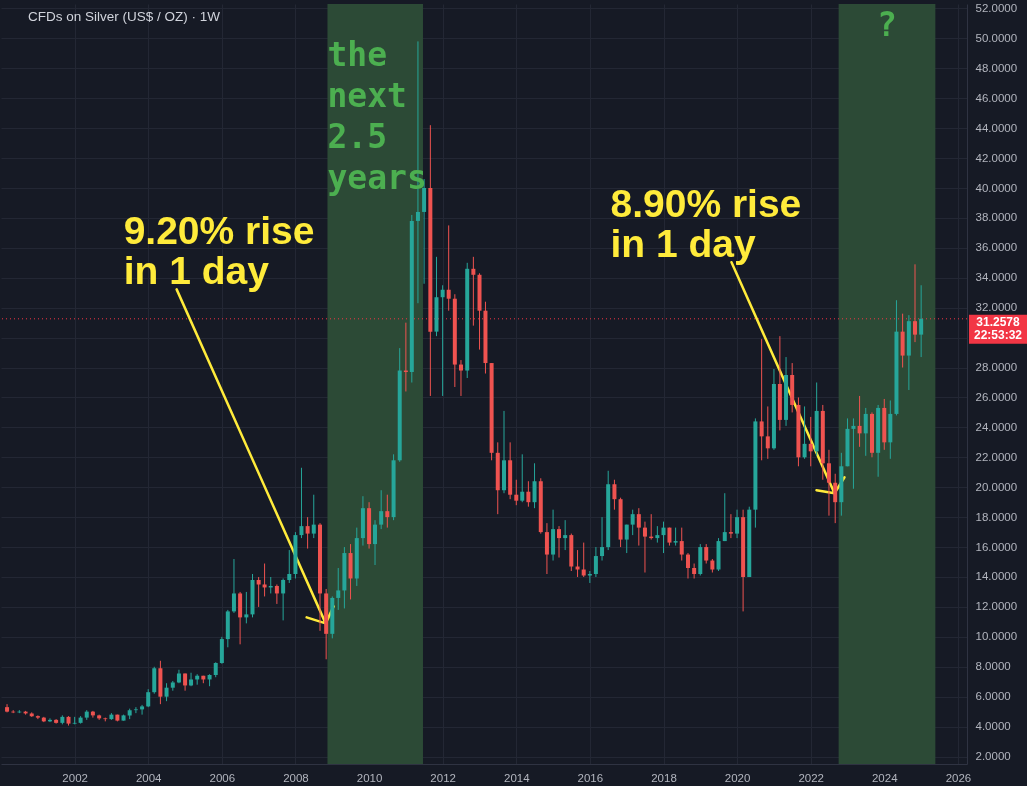  What do you see at coordinates (811, 777) in the screenshot?
I see `x-tick-label: 2022` at bounding box center [811, 777].